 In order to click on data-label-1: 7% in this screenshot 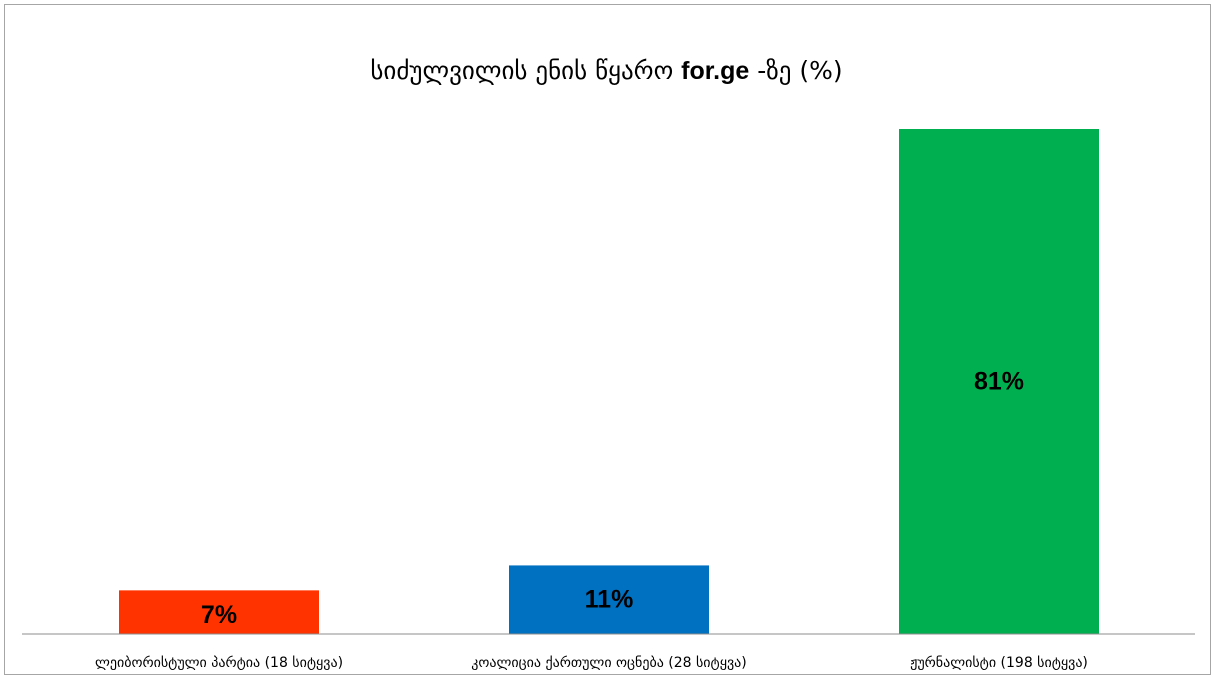, I will do `click(219, 615)`.